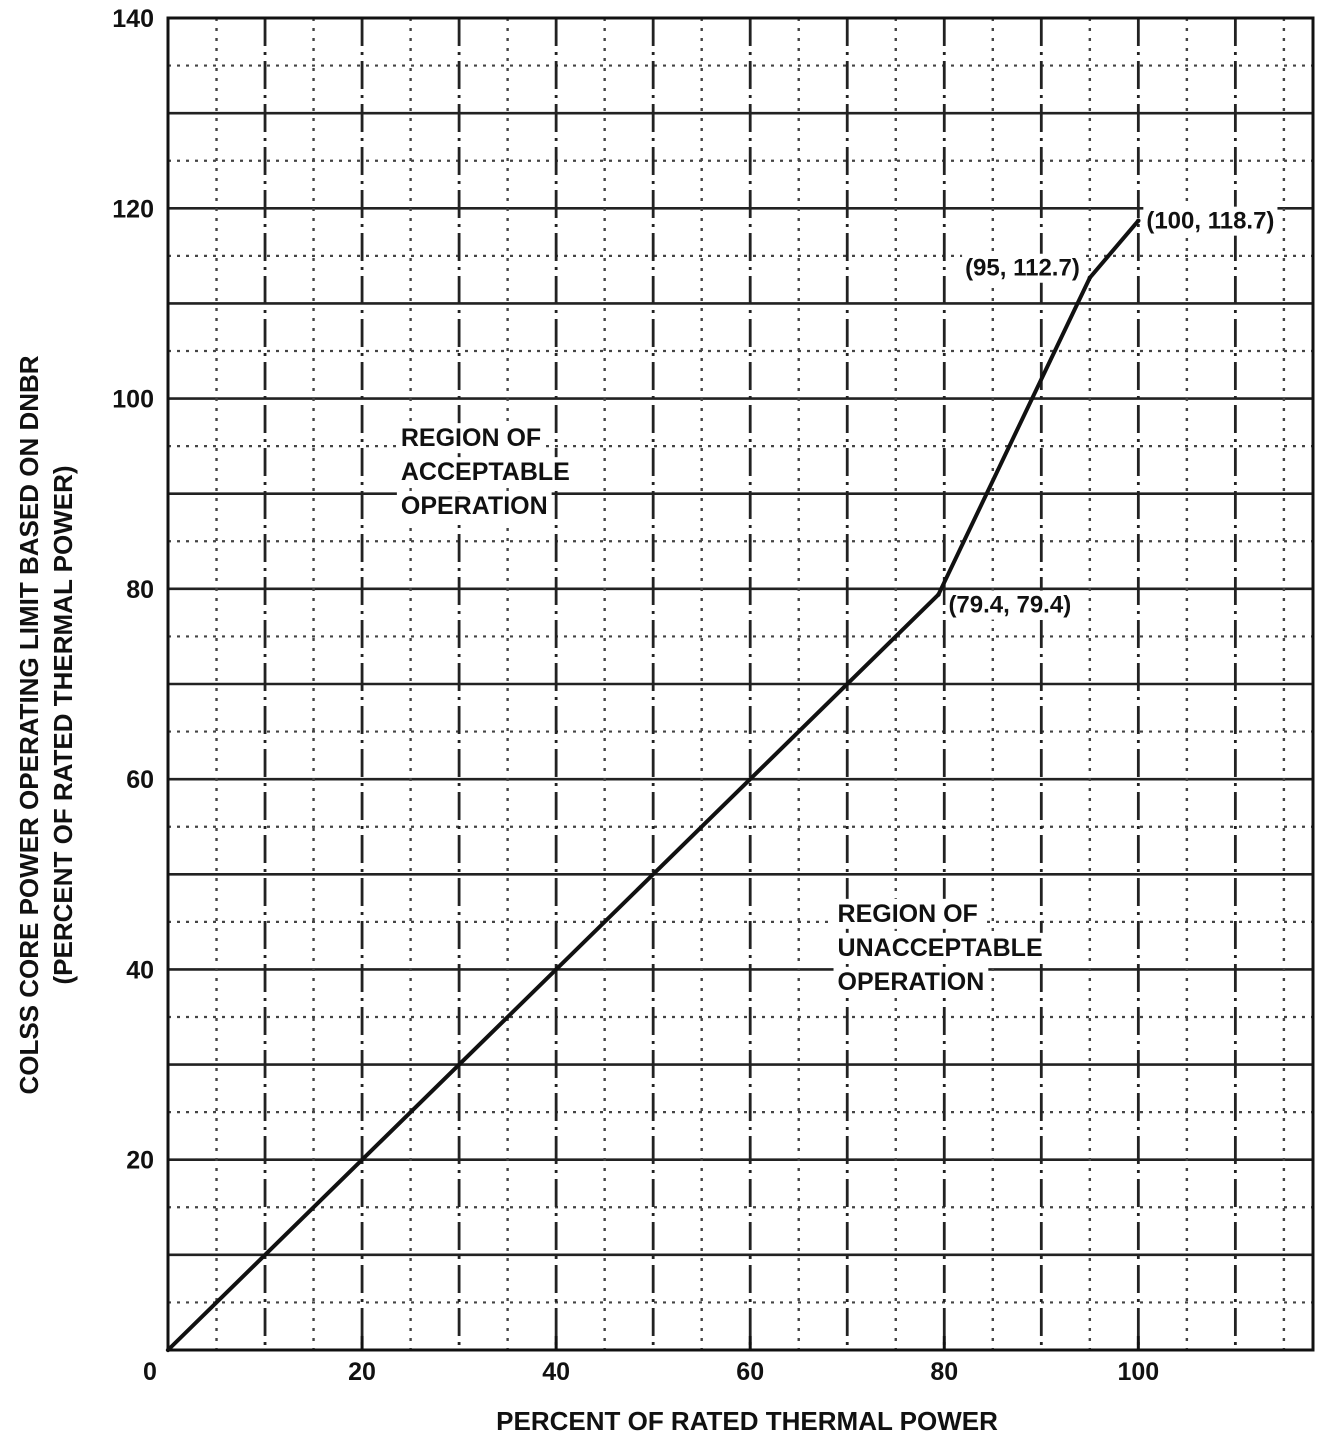 This screenshot has width=1334, height=1442. I want to click on x-axis-label: PERCENT OF RATED THERMAL POWER, so click(747, 1421).